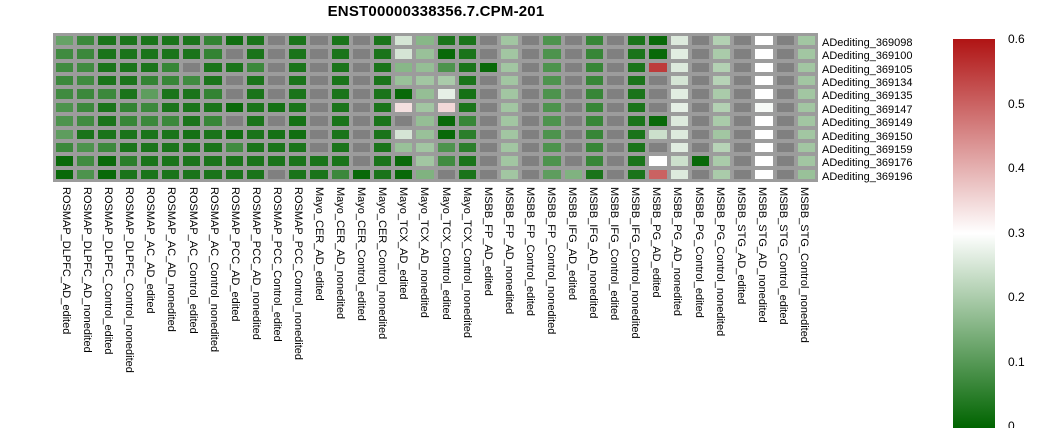 Image resolution: width=1059 pixels, height=428 pixels. Describe the element at coordinates (867, 176) in the screenshot. I see `row-label: ADediting_369196` at that location.